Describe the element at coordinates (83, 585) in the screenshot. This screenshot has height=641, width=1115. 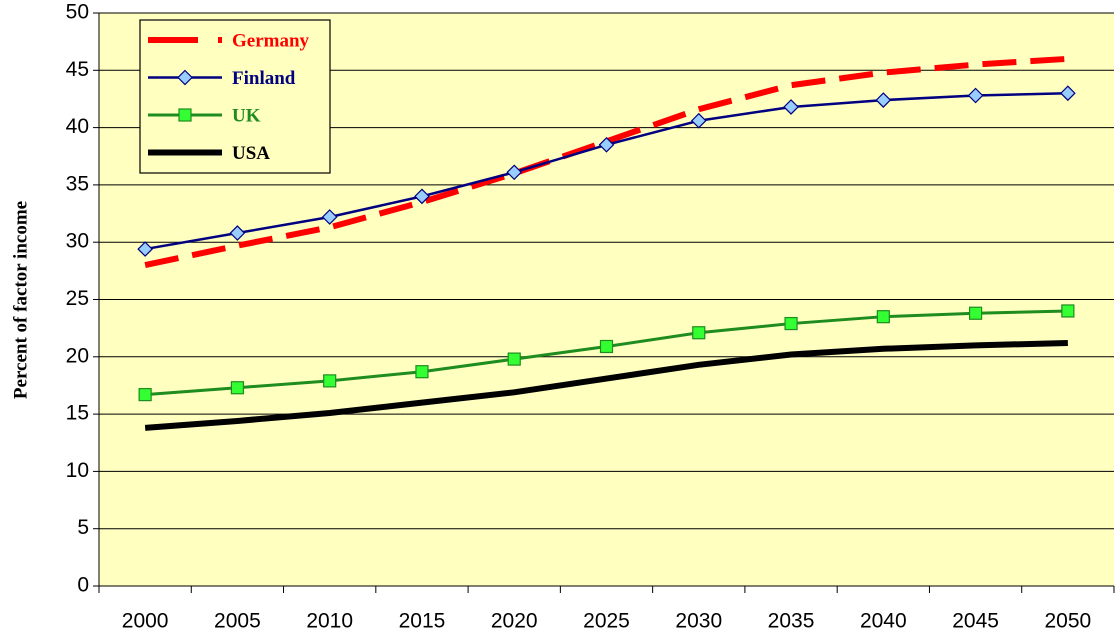
I see `y-tick-label: 0` at that location.